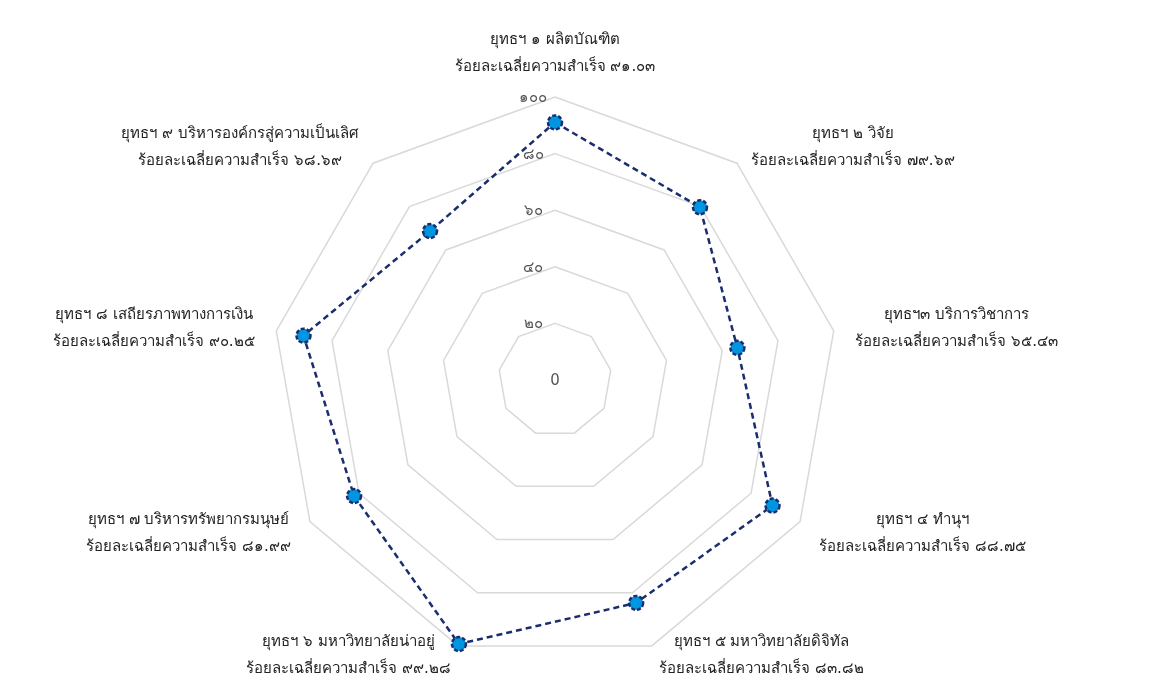 The image size is (1163, 687). I want to click on spoke-label: ยุทธฯ ๗ บริหารทรัพยากรมนุษย์ ร้อยละเฉลี่ยความสำเร็จ ๘๑.๙๙, so click(188, 532).